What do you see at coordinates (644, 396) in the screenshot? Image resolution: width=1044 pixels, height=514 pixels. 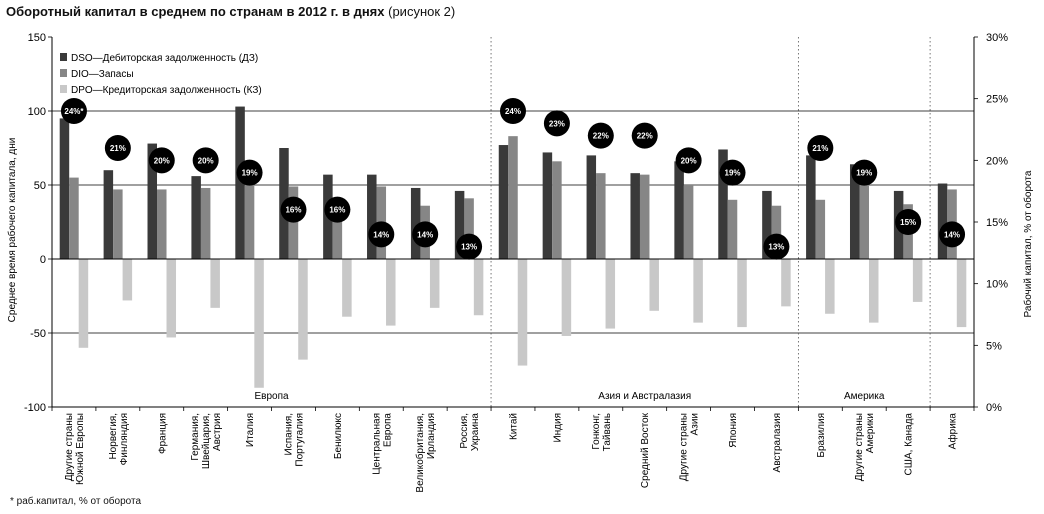 I see `region-label: Азия и Австралазия` at bounding box center [644, 396].